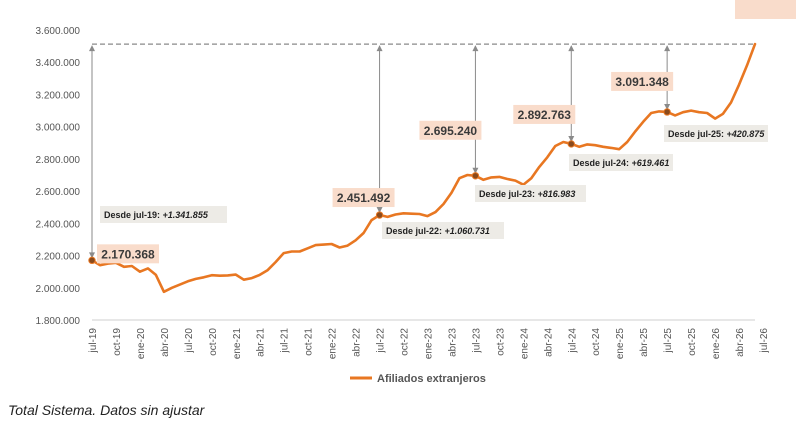 The height and width of the screenshot is (442, 796). What do you see at coordinates (261, 342) in the screenshot?
I see `x-tick-label: abr-21` at bounding box center [261, 342].